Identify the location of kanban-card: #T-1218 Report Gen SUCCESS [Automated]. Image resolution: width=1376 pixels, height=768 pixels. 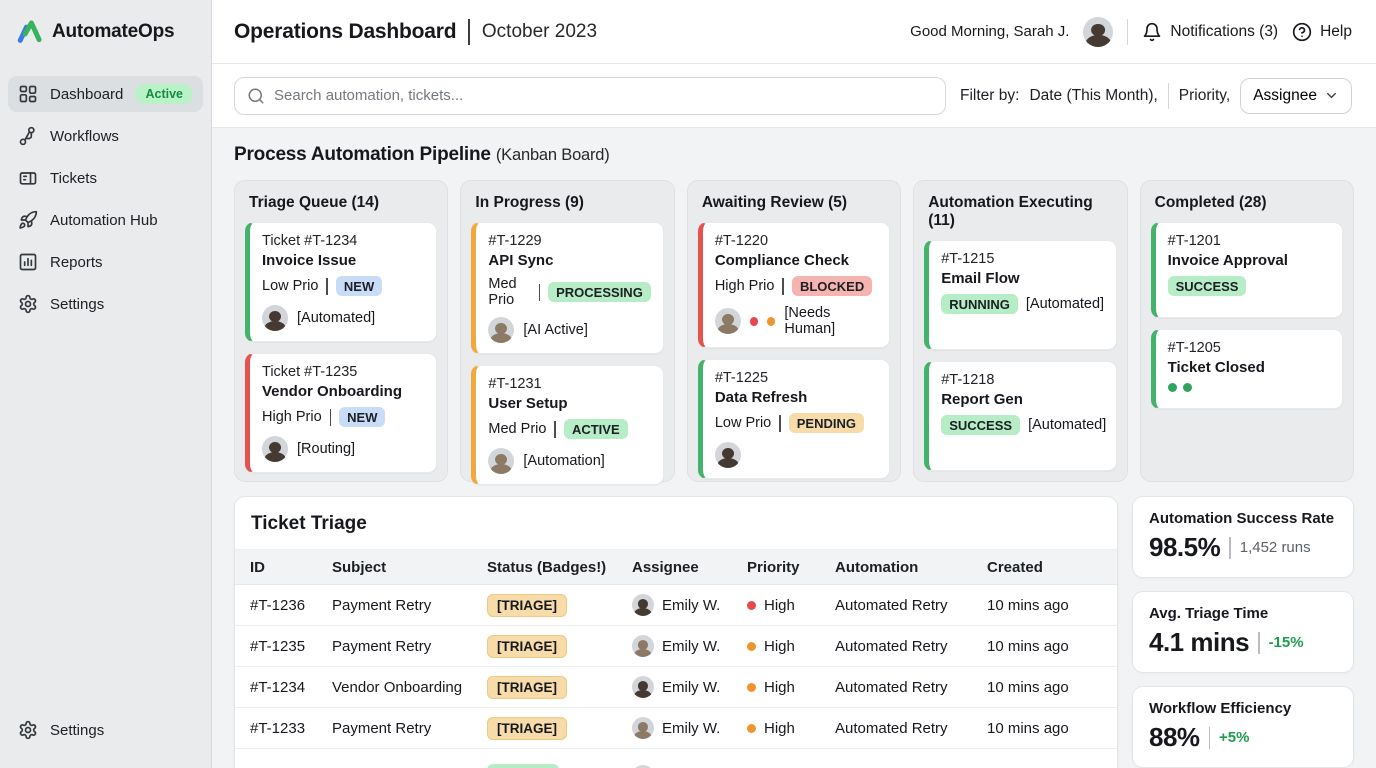
(1020, 416).